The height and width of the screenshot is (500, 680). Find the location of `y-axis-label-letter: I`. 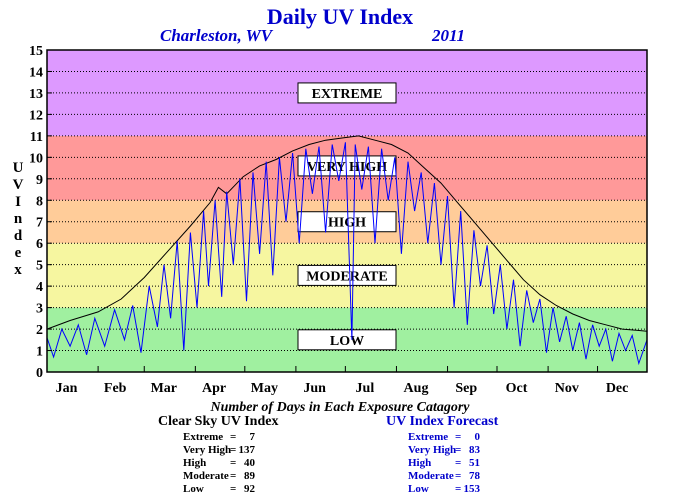

y-axis-label-letter: I is located at coordinates (18, 202).